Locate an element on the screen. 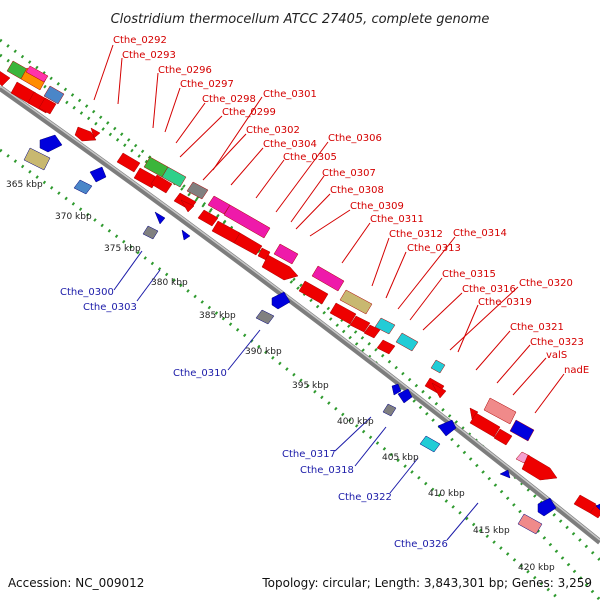 This screenshot has width=600, height=600. gene-label-cthe-0302: Cthe_0302 is located at coordinates (273, 130).